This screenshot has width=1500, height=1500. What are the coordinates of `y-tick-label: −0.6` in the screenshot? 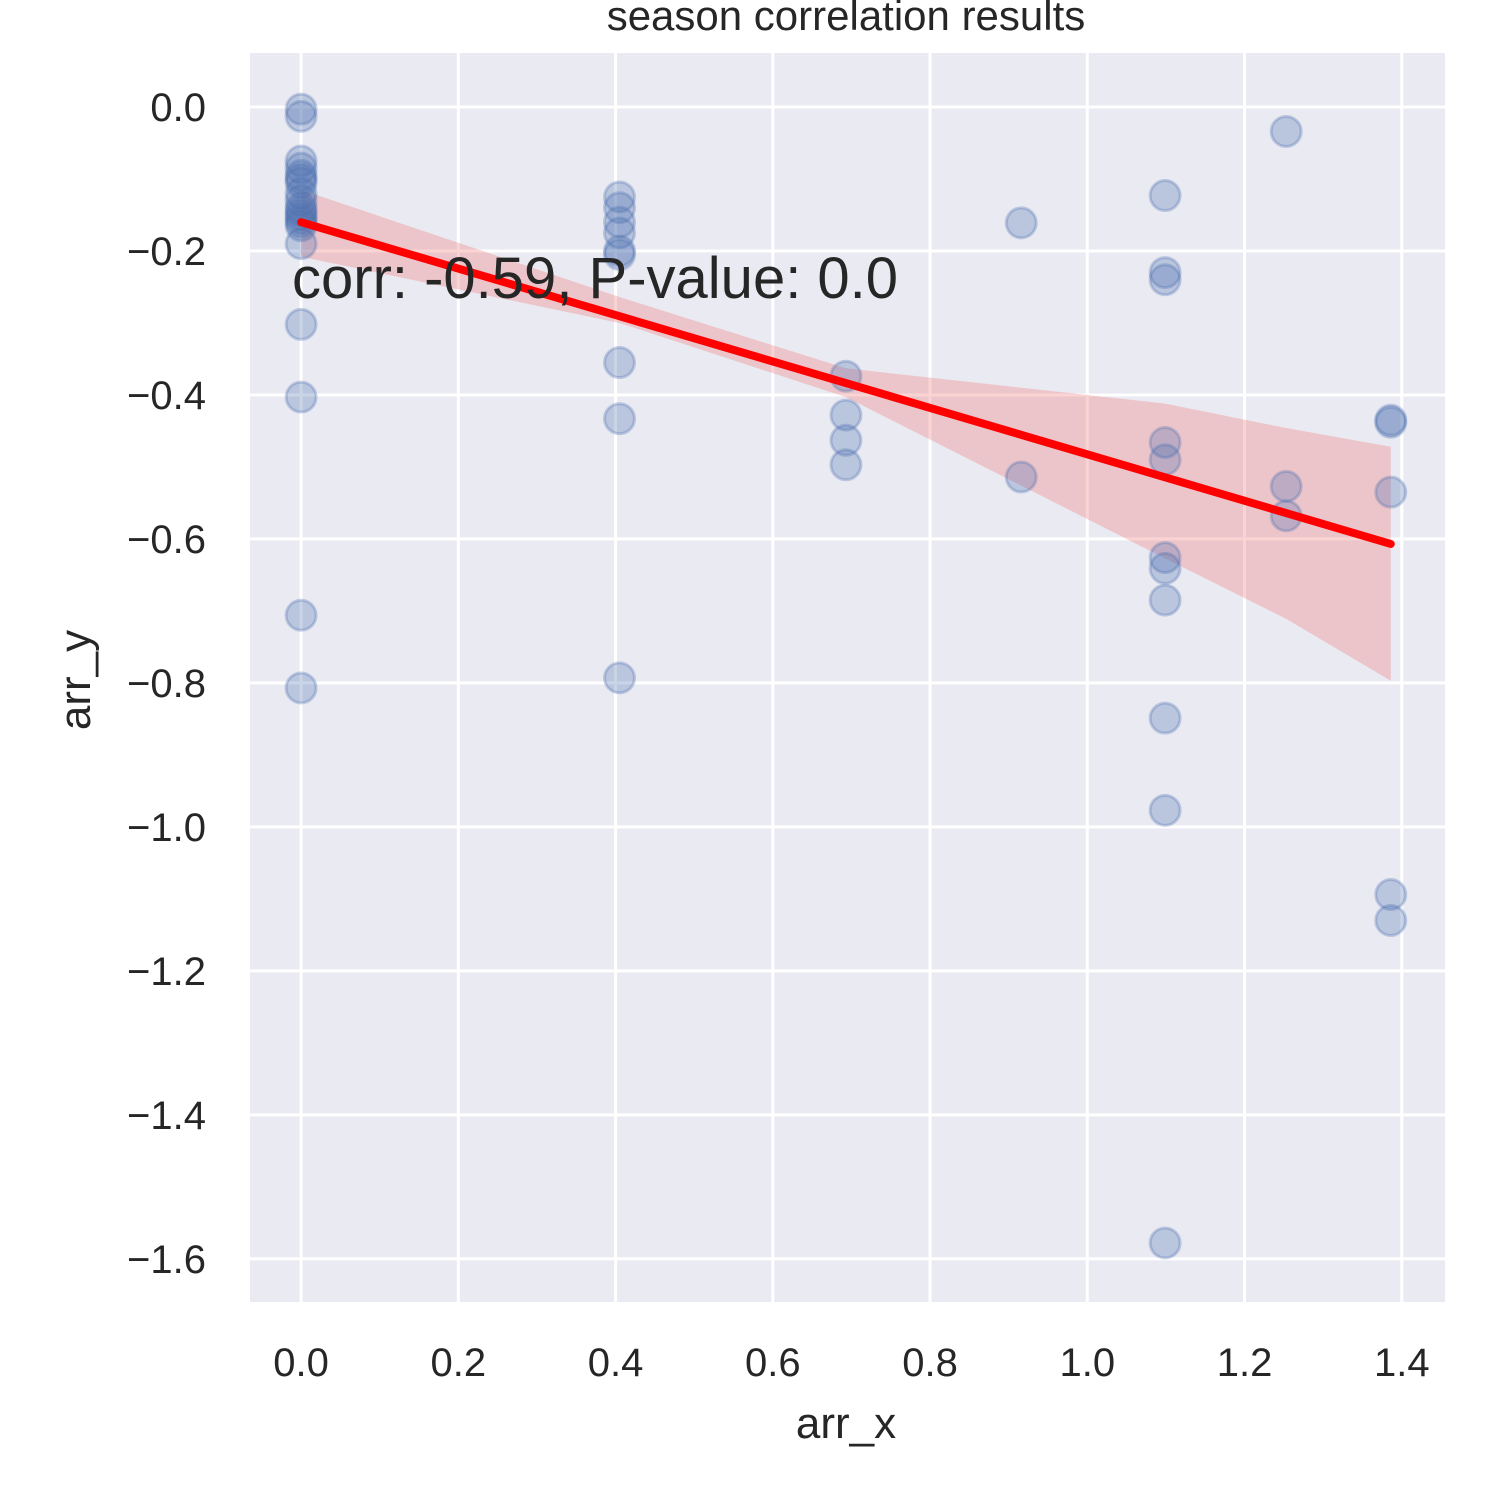 It's located at (166, 540).